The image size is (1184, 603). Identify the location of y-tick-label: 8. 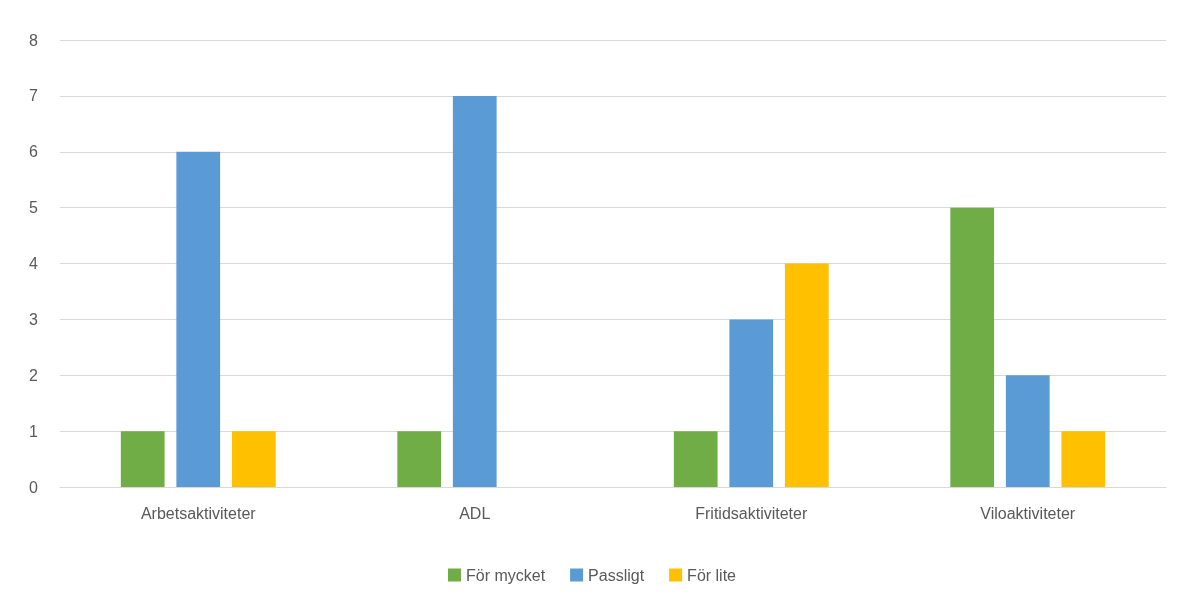
(34, 40).